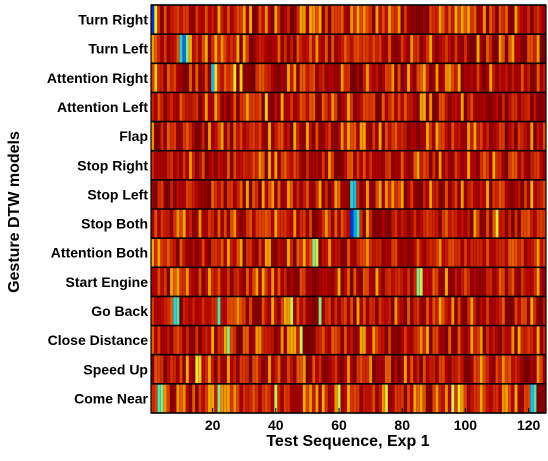 The image size is (548, 461). Describe the element at coordinates (117, 194) in the screenshot. I see `row-label: Stop Left` at that location.